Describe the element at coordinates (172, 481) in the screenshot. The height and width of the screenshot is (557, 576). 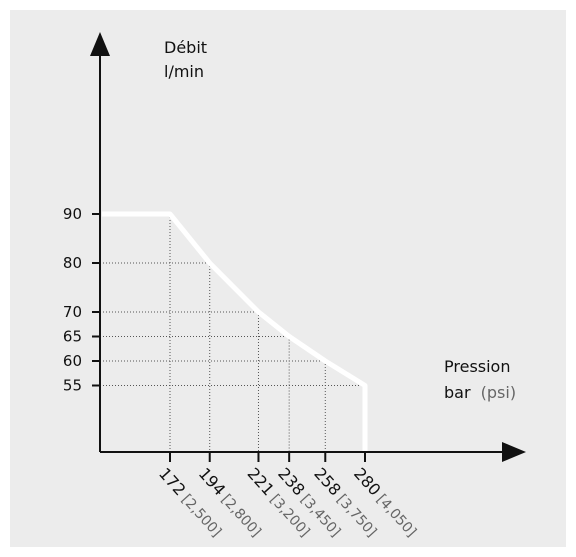
I see `x-tick-bar-value: 172` at that location.